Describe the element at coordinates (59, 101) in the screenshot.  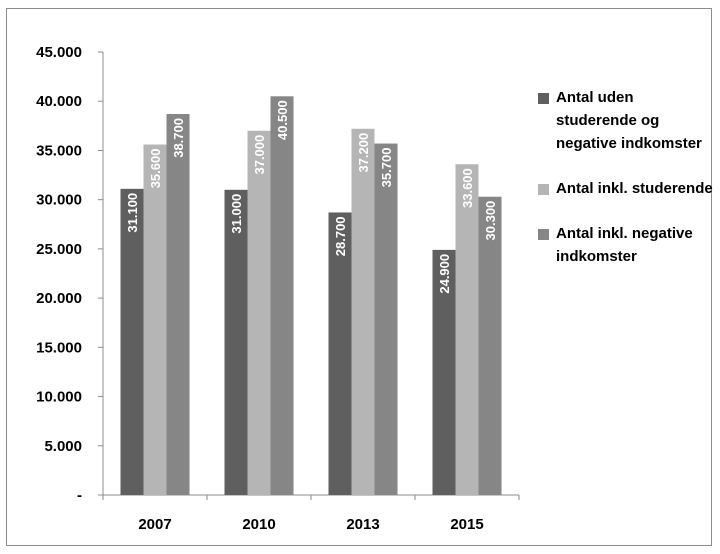
I see `y-tick-label: 40.000` at that location.